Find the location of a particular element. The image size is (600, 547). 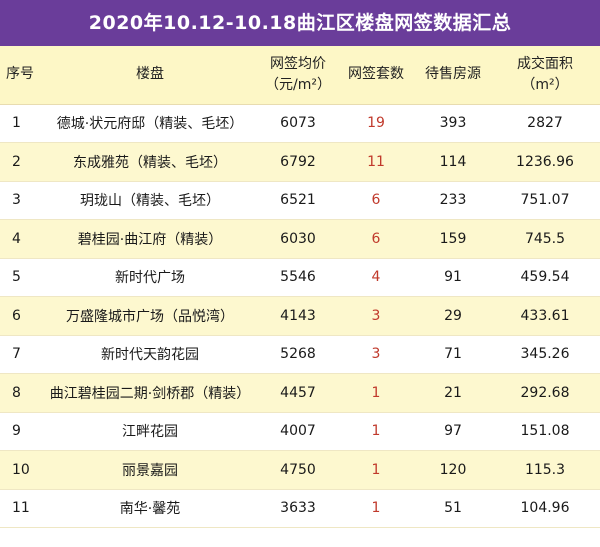

row-price: 4457 is located at coordinates (298, 393).